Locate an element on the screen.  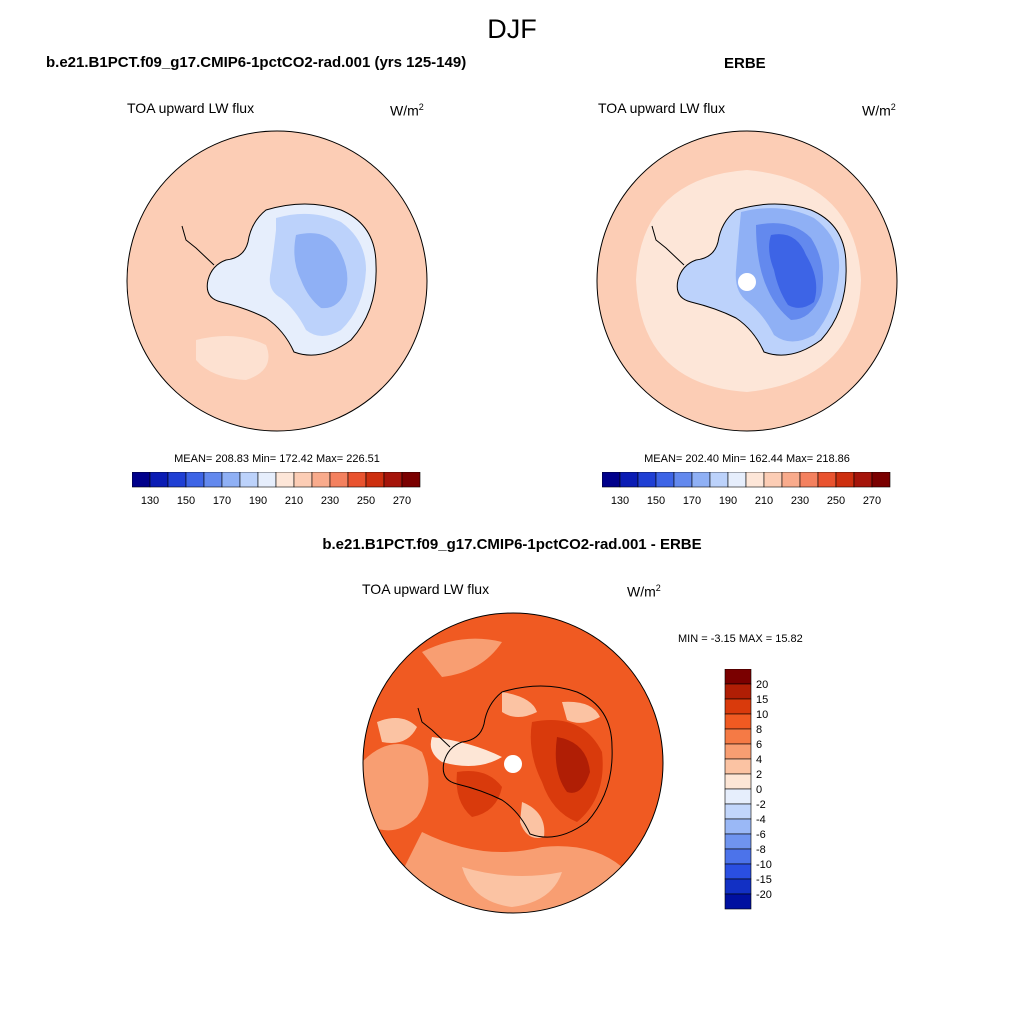
right-colorbar: 130 150 170 190 210 230 250 270 is located at coordinates (746, 489).